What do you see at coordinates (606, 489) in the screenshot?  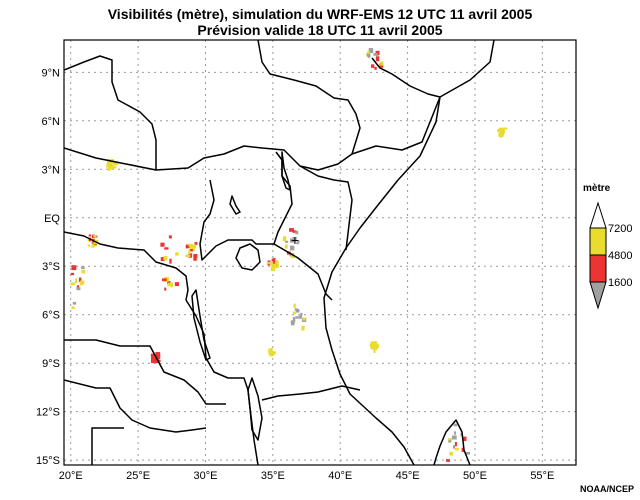 I see `credit-label: NOAA/NCEP` at bounding box center [606, 489].